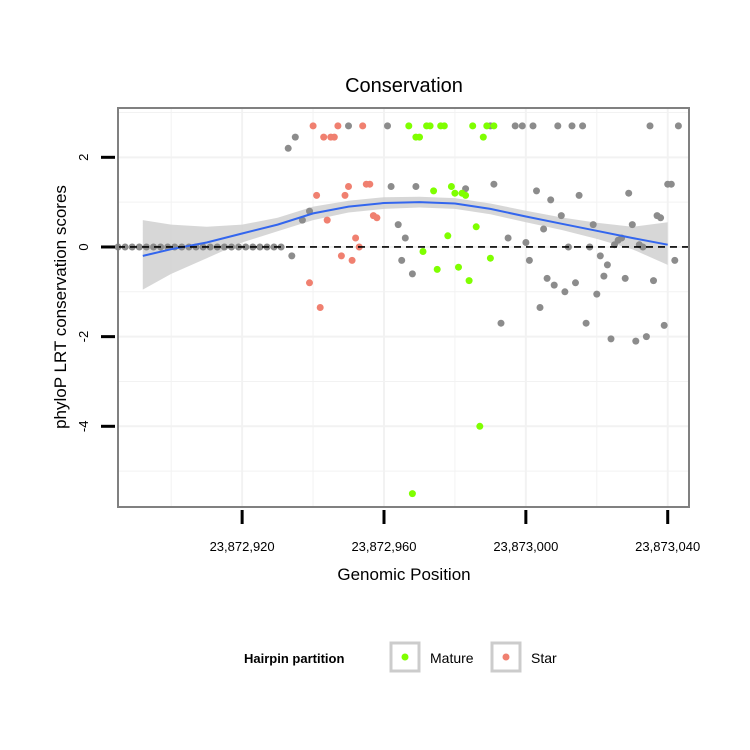 The height and width of the screenshot is (750, 750). Describe the element at coordinates (83, 157) in the screenshot. I see `y-tick-label-3: 2` at that location.